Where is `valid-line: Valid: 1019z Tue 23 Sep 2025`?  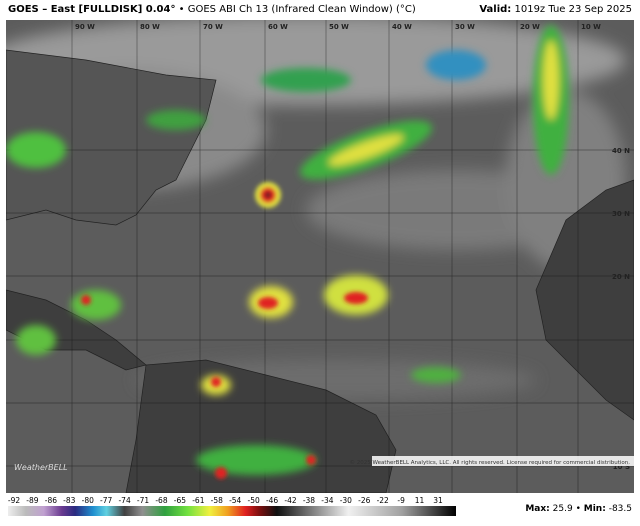 valid-line: Valid: 1019z Tue 23 Sep 2025 is located at coordinates (555, 10).